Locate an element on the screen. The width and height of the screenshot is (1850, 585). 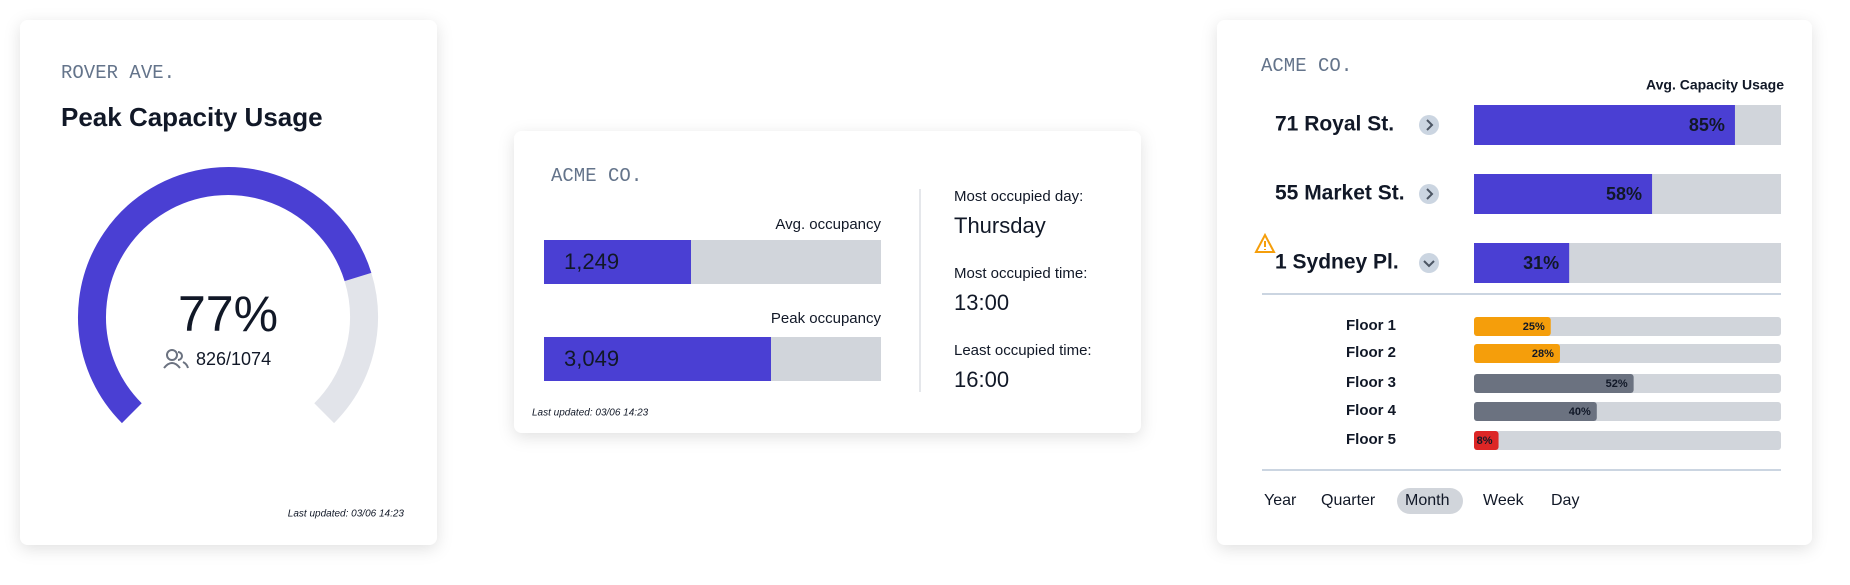
site-value: 85% is located at coordinates (1707, 125).